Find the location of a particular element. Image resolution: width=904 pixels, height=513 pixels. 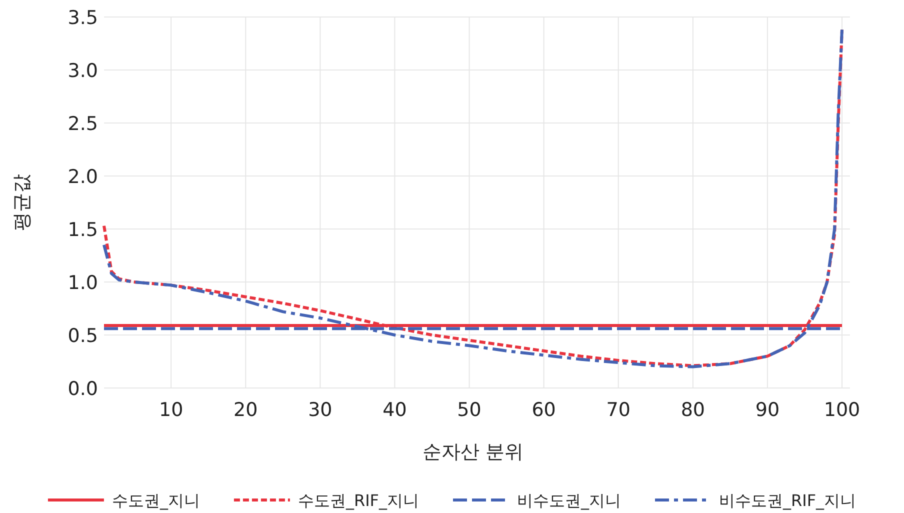

x-tick-label: 40 is located at coordinates (394, 410).